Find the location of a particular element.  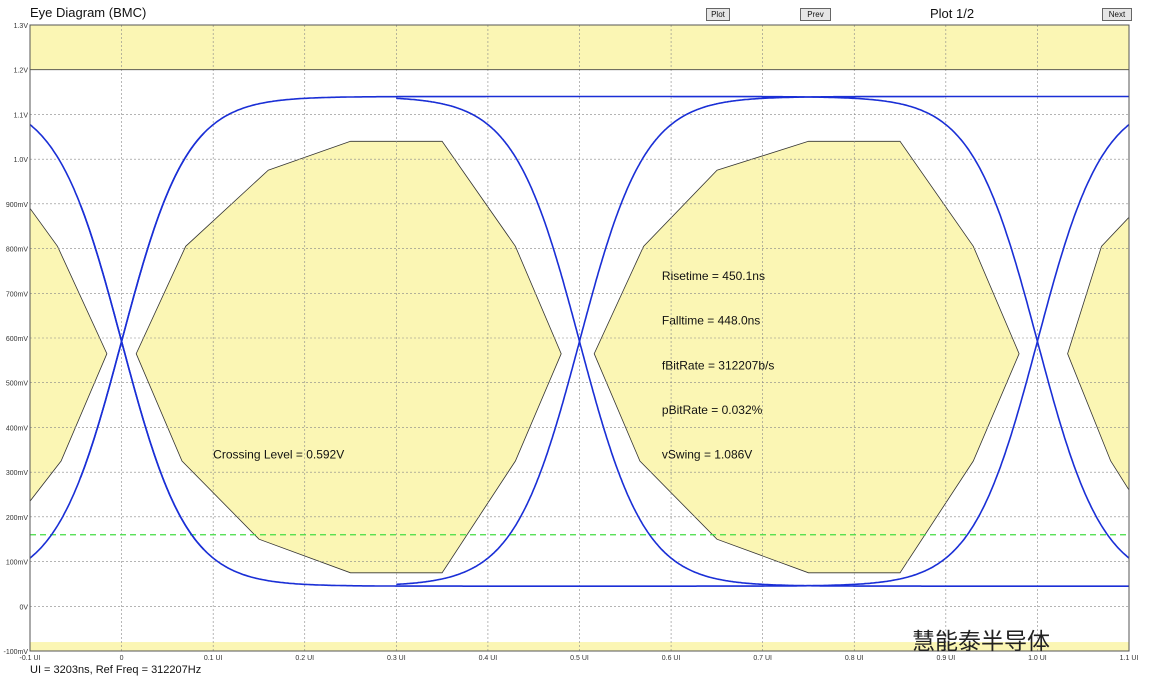

annotation: fBitRate = 312207b/s is located at coordinates (718, 365).